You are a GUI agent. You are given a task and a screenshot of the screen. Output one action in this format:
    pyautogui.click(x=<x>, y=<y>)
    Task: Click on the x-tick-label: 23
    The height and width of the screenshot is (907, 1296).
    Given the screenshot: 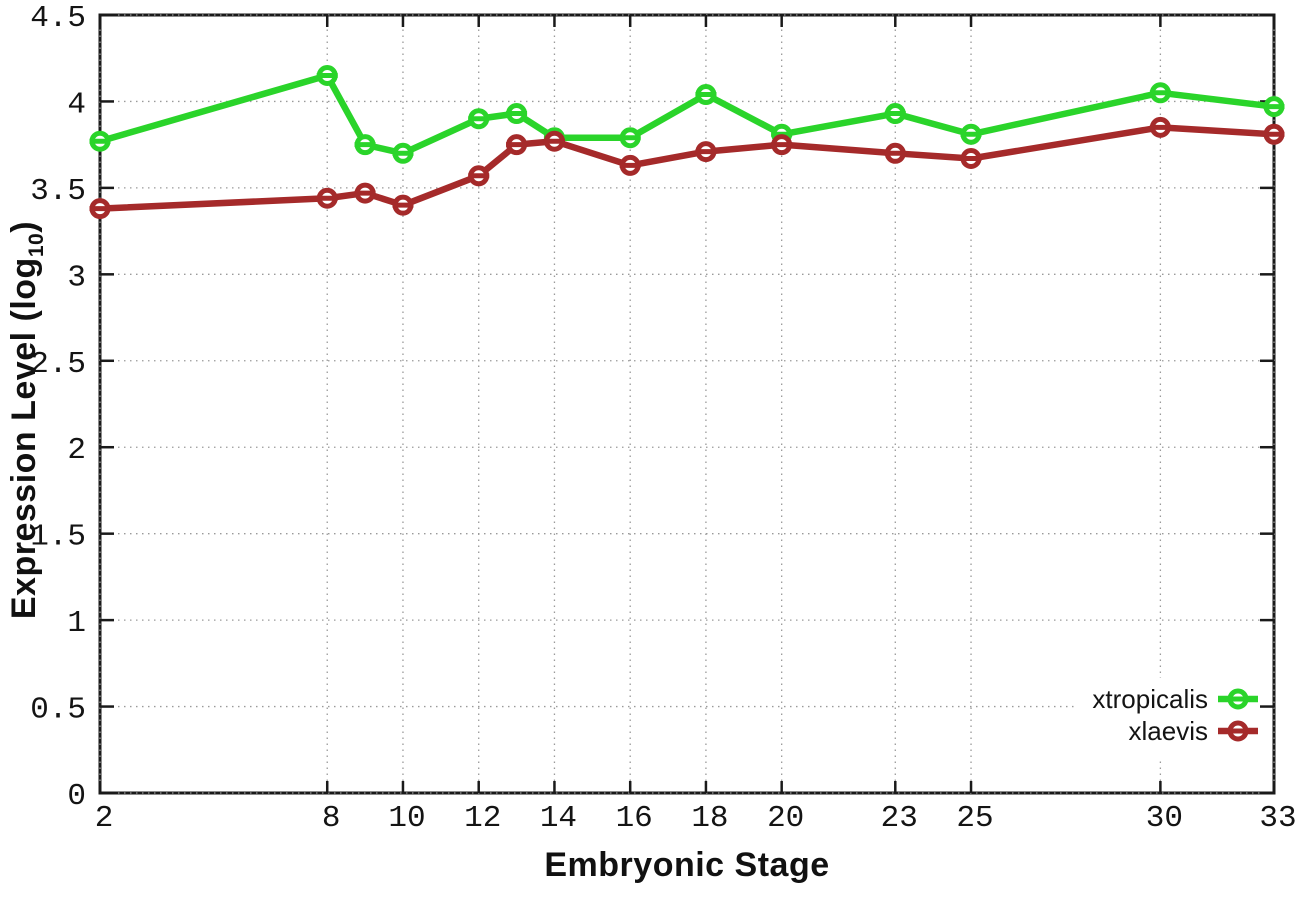 What is the action you would take?
    pyautogui.click(x=899, y=818)
    